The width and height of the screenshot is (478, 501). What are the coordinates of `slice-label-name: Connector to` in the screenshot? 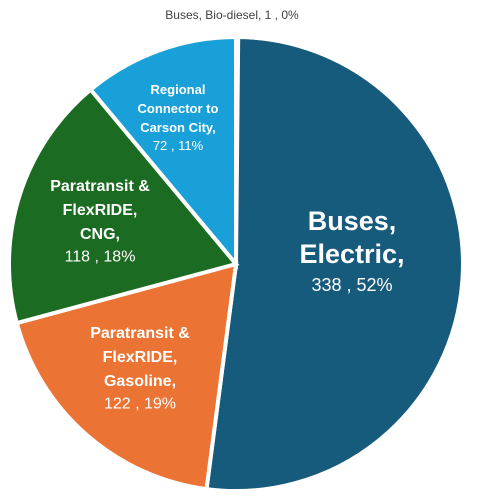 It's located at (178, 108).